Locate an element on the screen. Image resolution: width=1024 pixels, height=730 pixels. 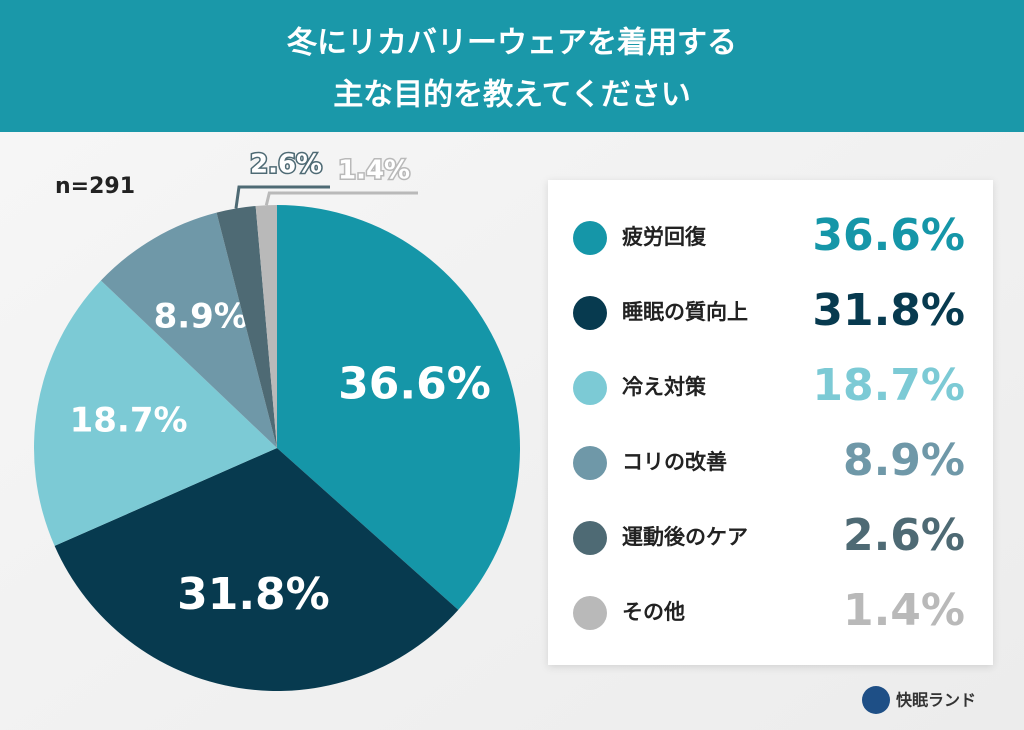
legend-value: 8.9% is located at coordinates (904, 460).